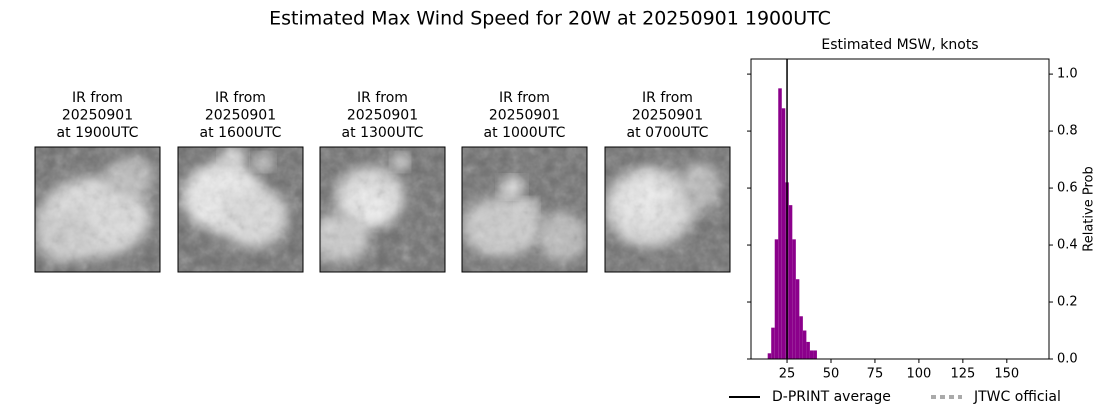 This screenshot has height=409, width=1100. I want to click on x-tick-label: 75, so click(875, 374).